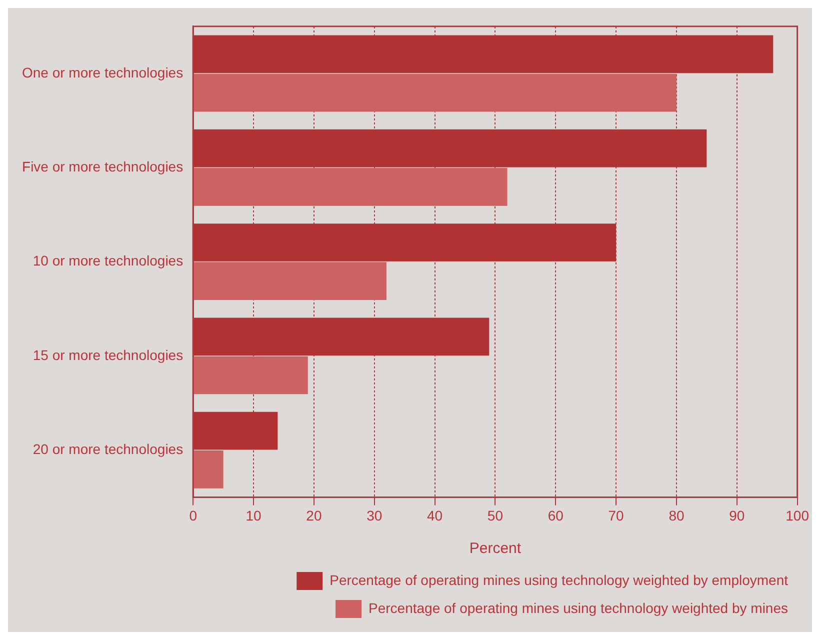  Describe the element at coordinates (314, 515) in the screenshot. I see `x-tick-label: 20` at that location.